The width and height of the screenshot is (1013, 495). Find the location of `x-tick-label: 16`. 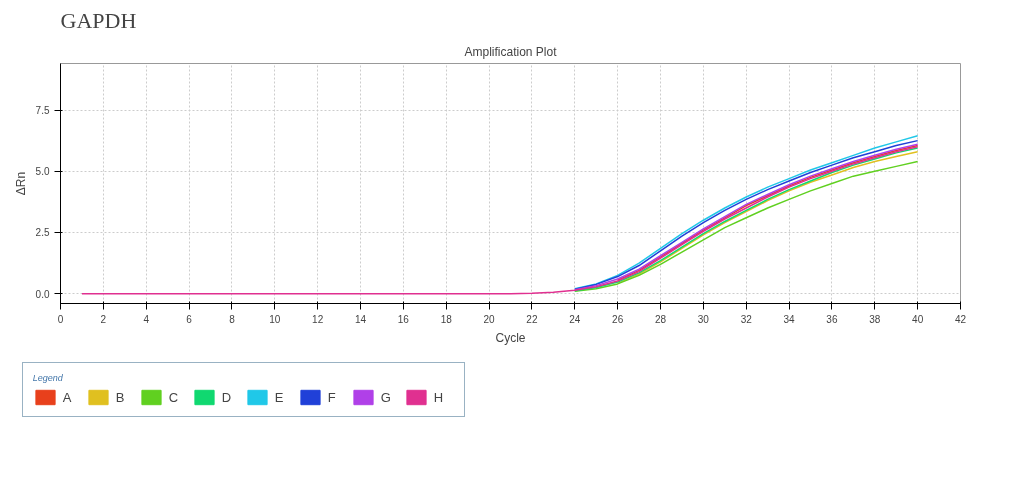

x-tick-label: 16 is located at coordinates (403, 319).